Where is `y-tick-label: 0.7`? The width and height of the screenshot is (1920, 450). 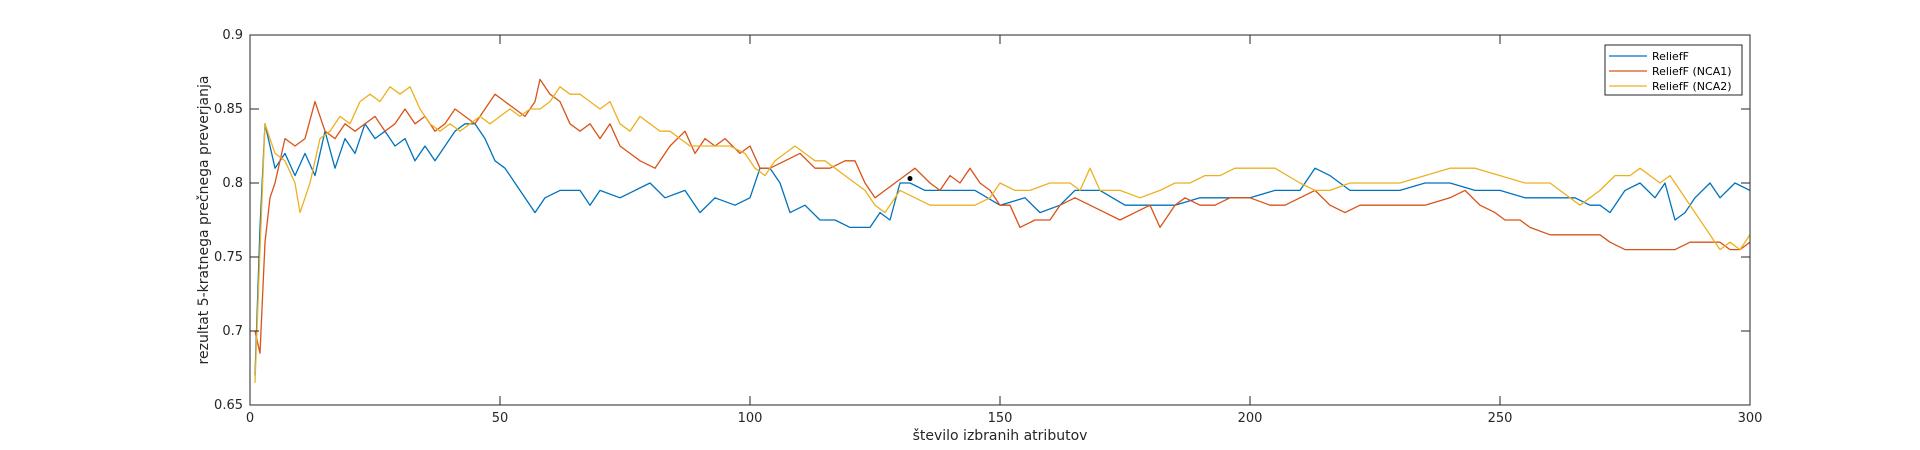 y-tick-label: 0.7 is located at coordinates (232, 331).